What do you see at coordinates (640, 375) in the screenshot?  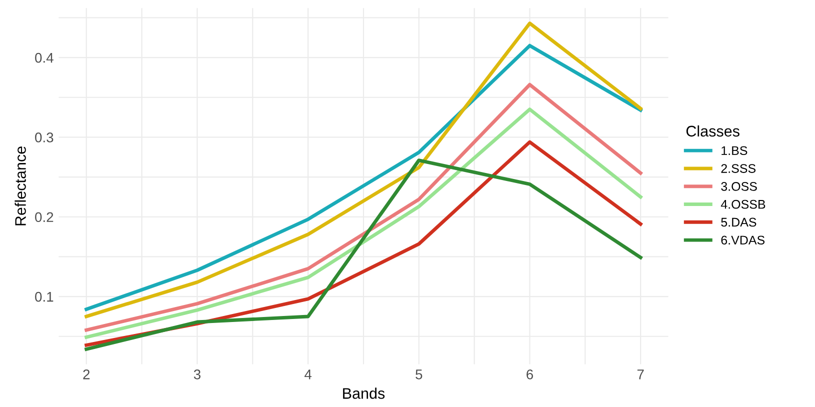 I see `x-tick-label: 7` at bounding box center [640, 375].